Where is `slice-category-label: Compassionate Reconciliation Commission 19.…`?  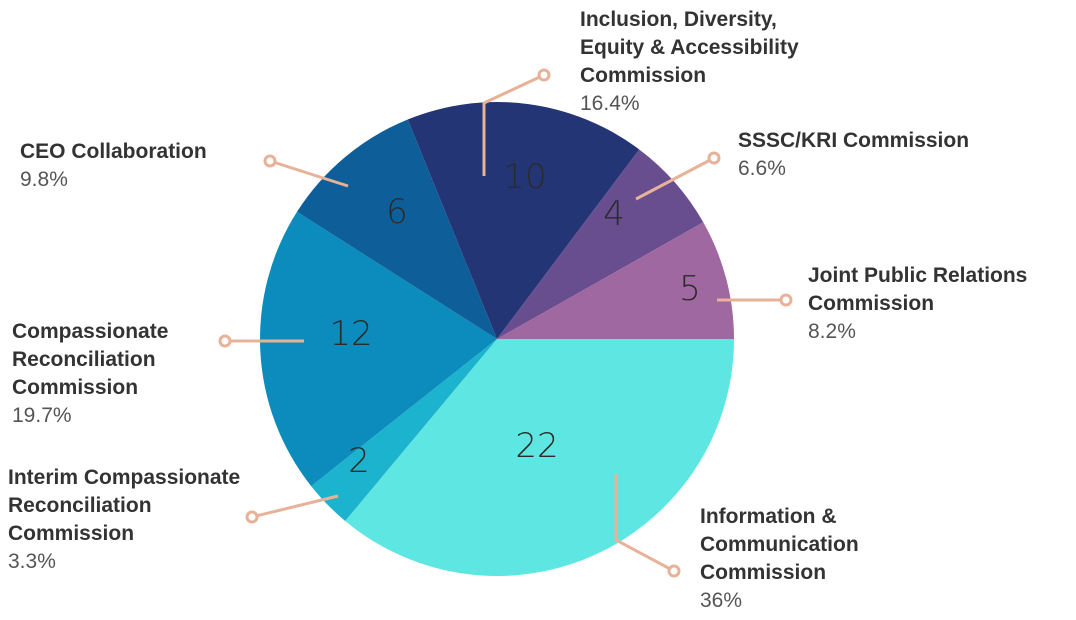 slice-category-label: Compassionate Reconciliation Commission 19.… is located at coordinates (90, 373).